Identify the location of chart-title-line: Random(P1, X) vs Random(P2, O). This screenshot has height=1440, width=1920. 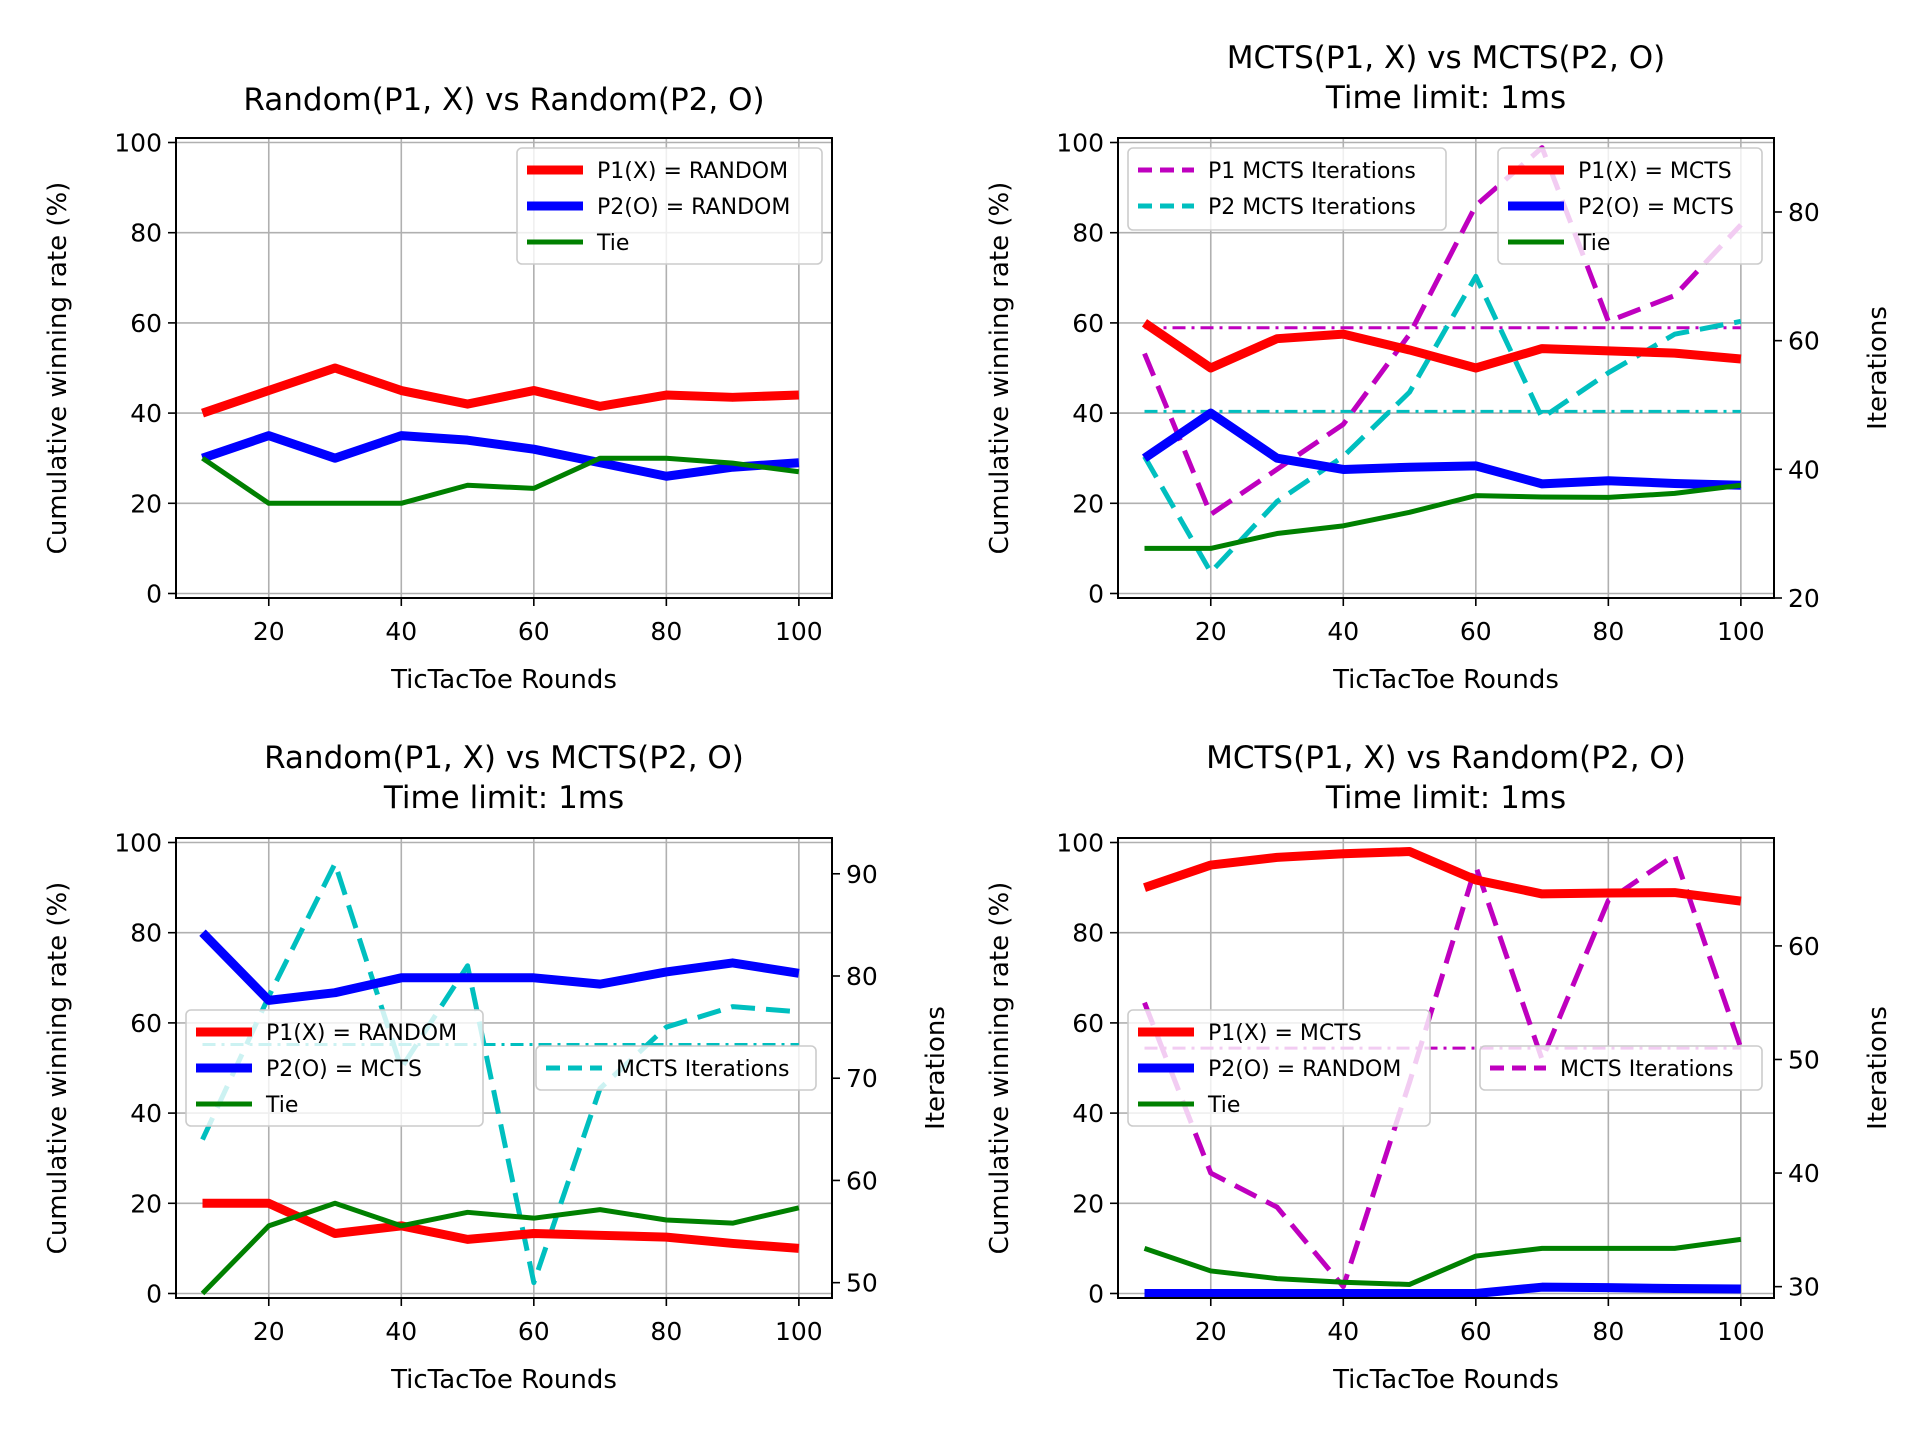
(503, 100).